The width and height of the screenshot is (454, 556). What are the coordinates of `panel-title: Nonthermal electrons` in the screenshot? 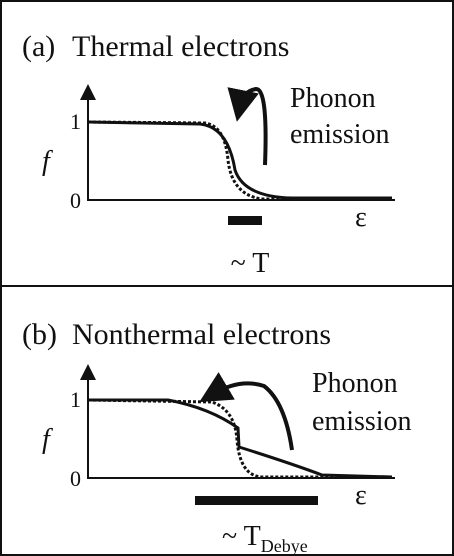 It's located at (201, 334).